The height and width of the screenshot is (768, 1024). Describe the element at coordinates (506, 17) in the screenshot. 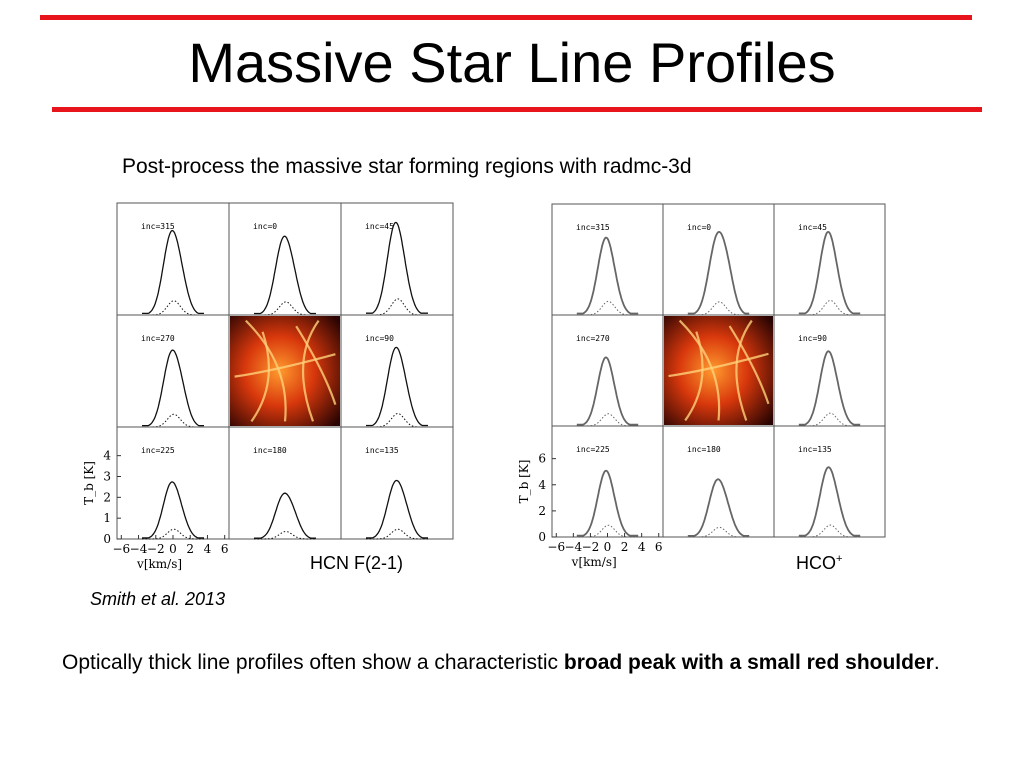

I see `top-red-rule` at that location.